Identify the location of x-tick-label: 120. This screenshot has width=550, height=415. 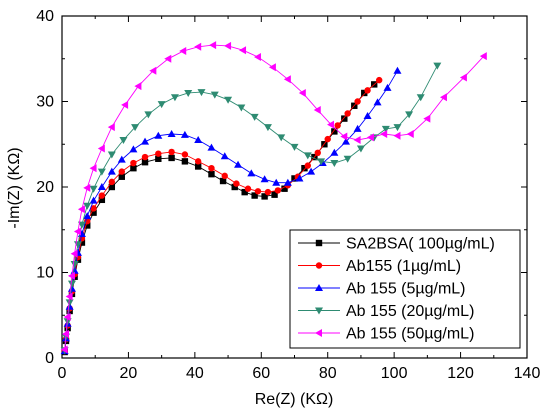
(460, 373).